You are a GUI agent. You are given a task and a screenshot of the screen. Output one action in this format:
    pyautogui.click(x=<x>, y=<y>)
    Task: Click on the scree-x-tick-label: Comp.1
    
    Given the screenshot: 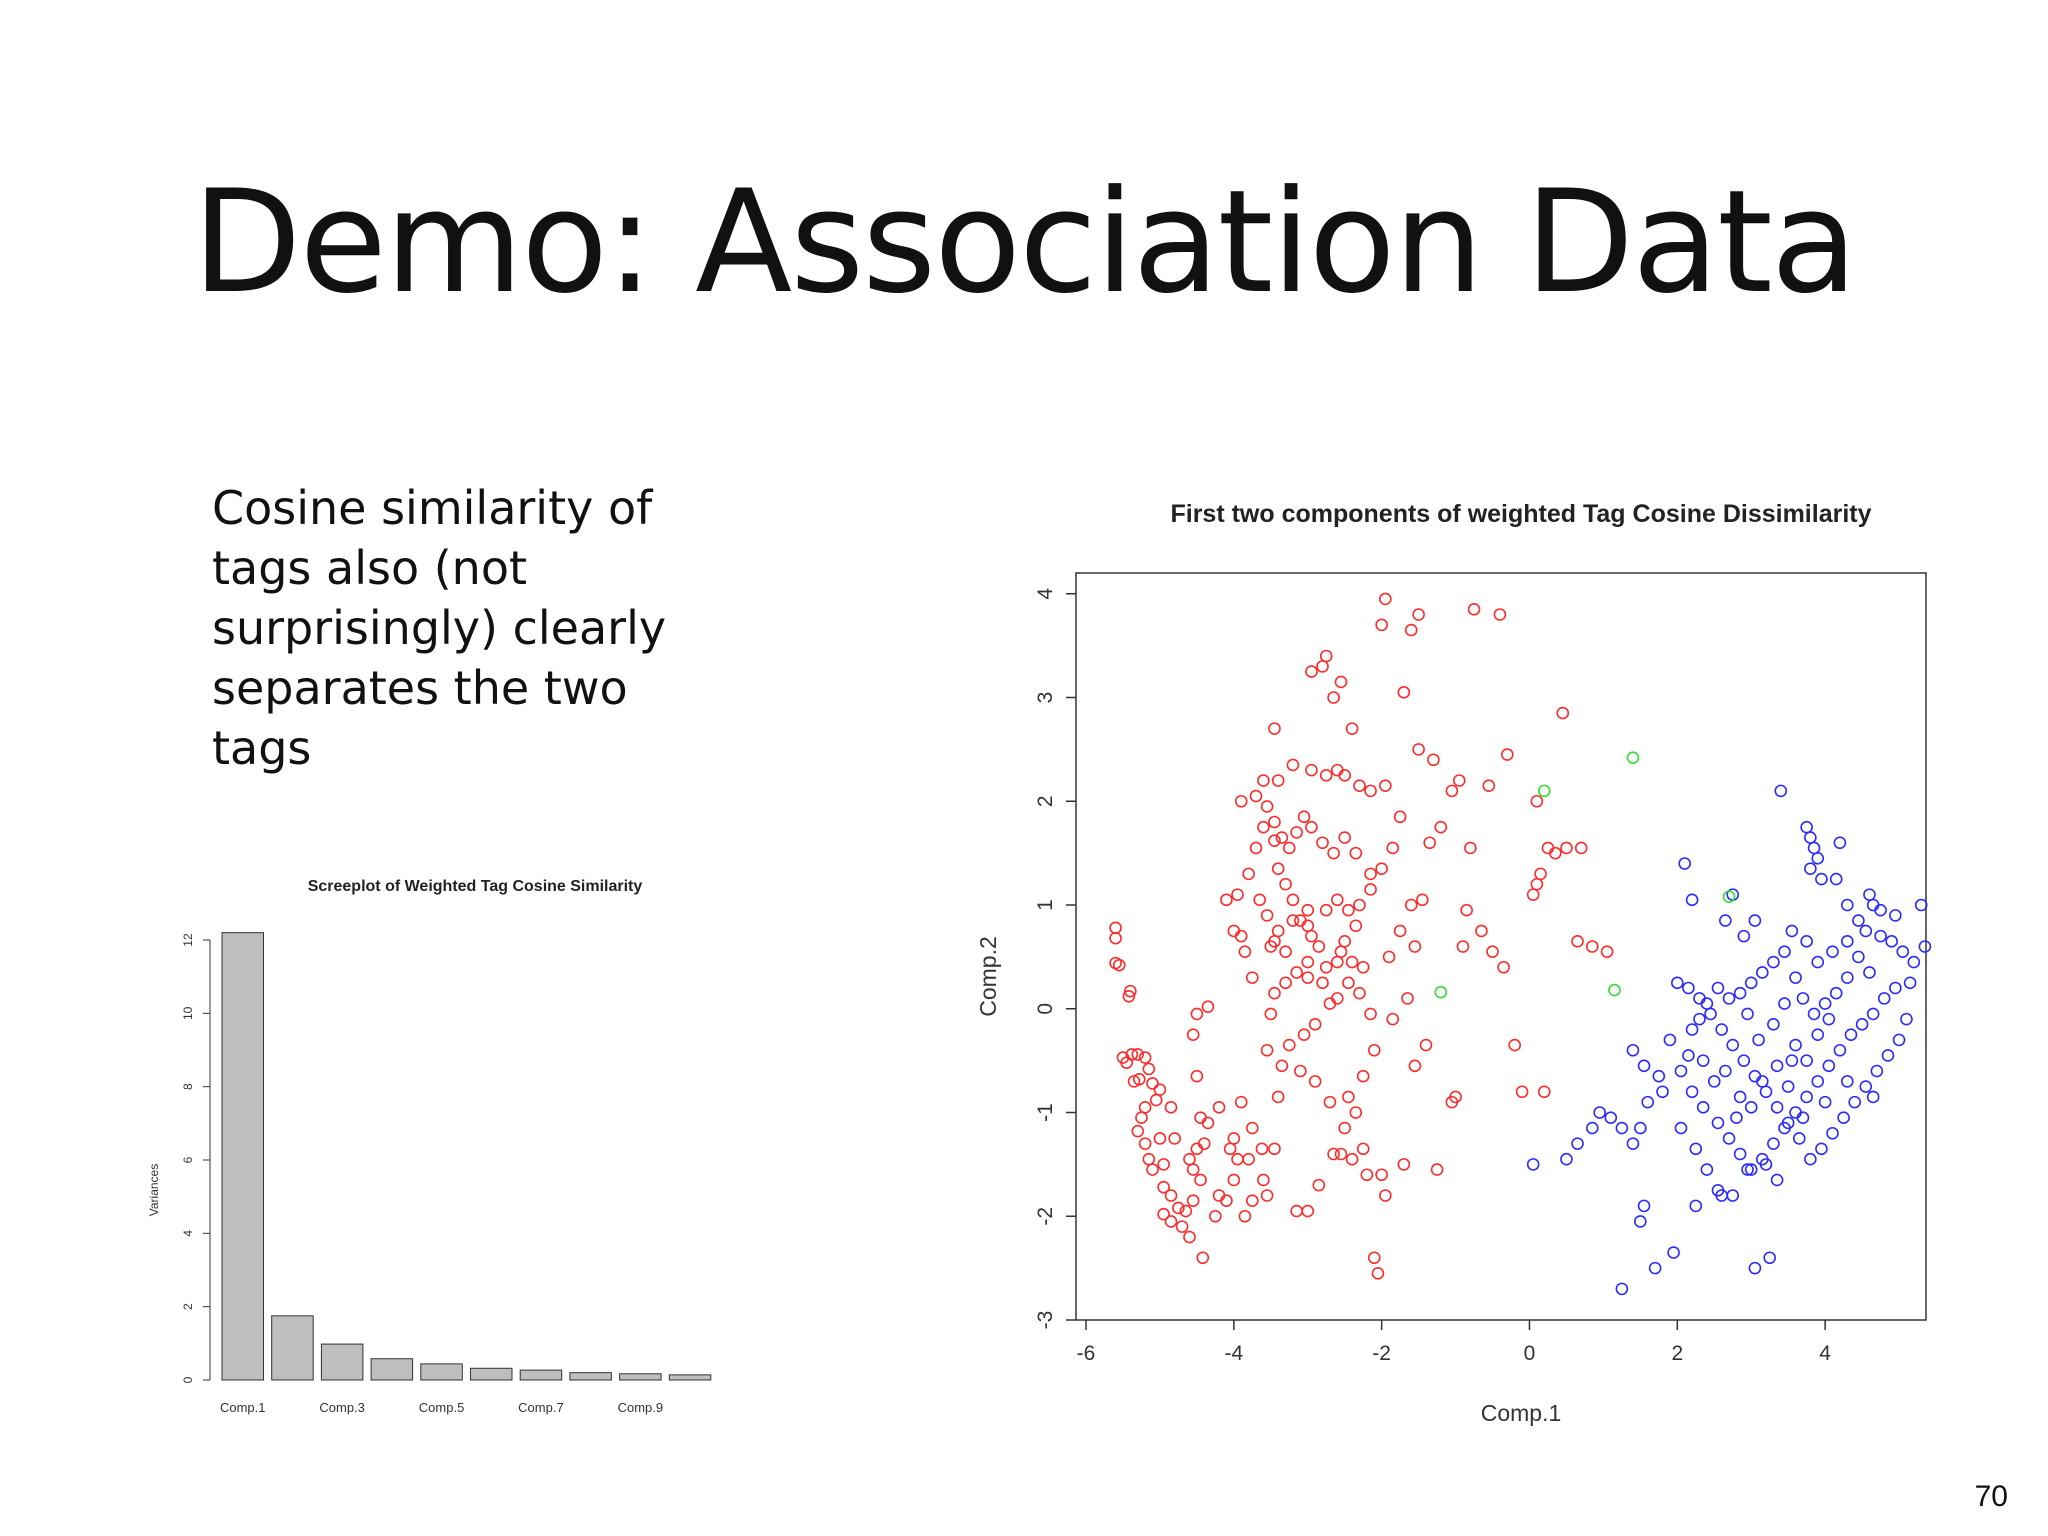 What is the action you would take?
    pyautogui.click(x=243, y=1407)
    